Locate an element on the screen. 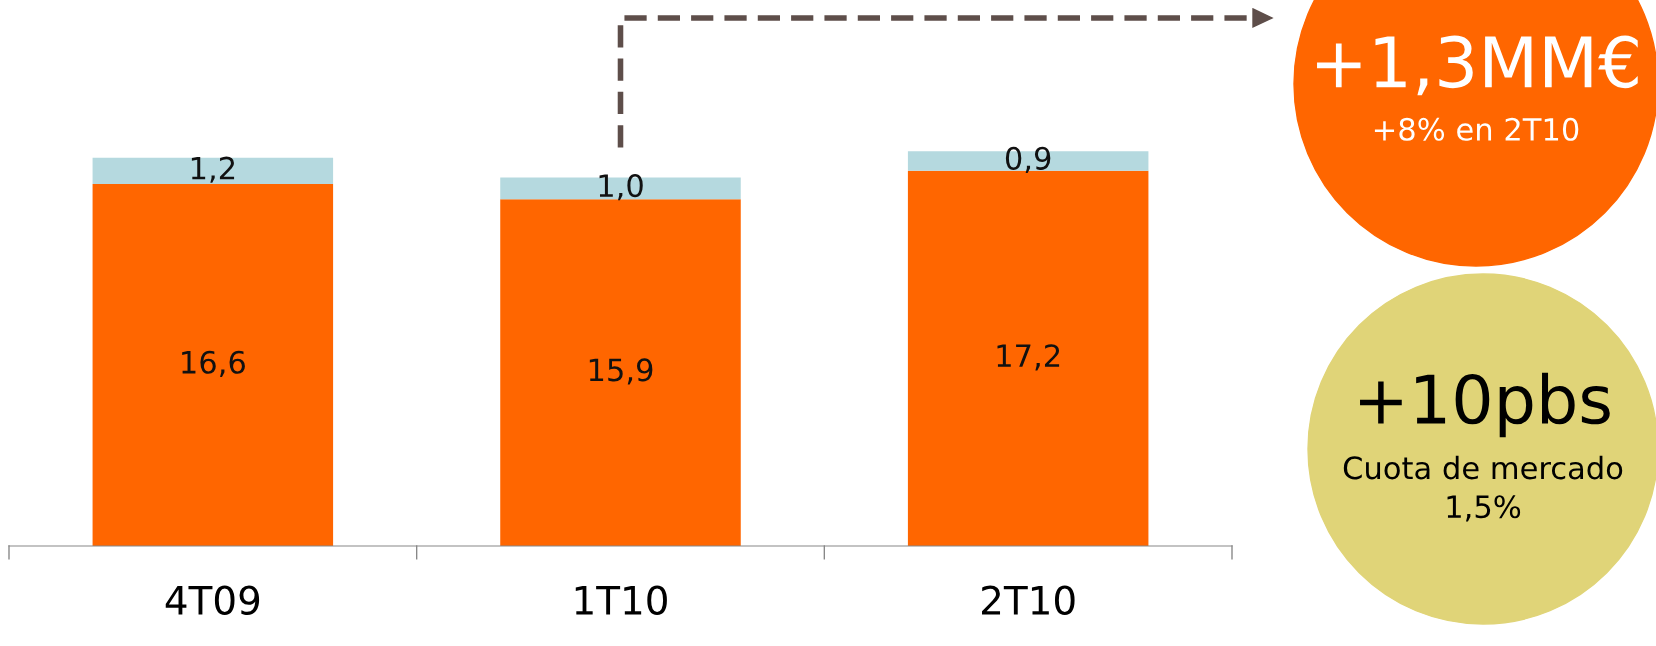  text: Cuota de mercado 1,5% is located at coordinates (1483, 488).